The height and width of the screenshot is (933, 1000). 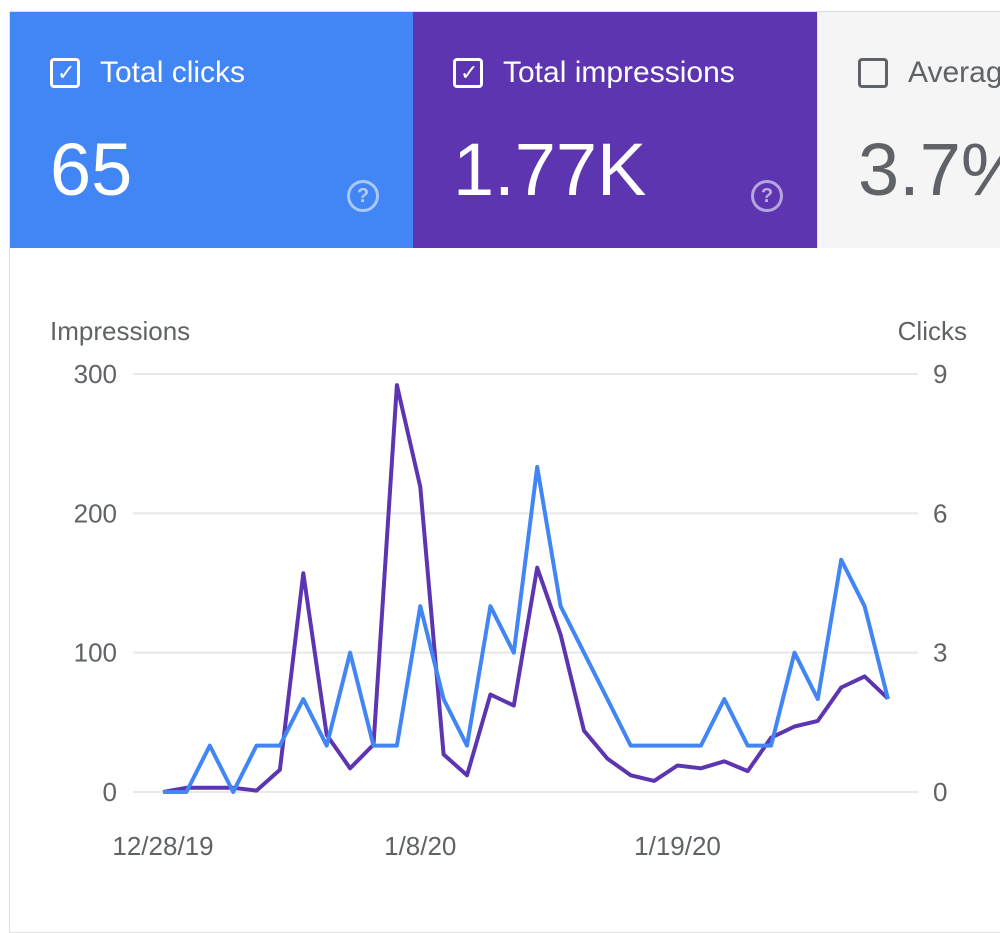 I want to click on x-tick-label: 1/19/20, so click(x=677, y=846).